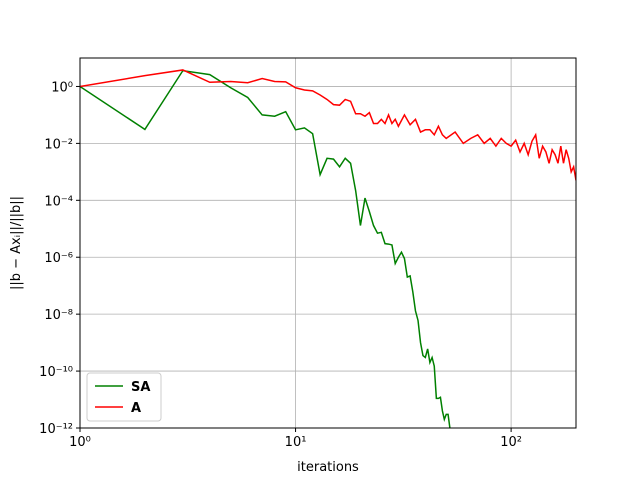 This screenshot has width=640, height=480. I want to click on y-tick-label: 10⁻⁴, so click(58, 201).